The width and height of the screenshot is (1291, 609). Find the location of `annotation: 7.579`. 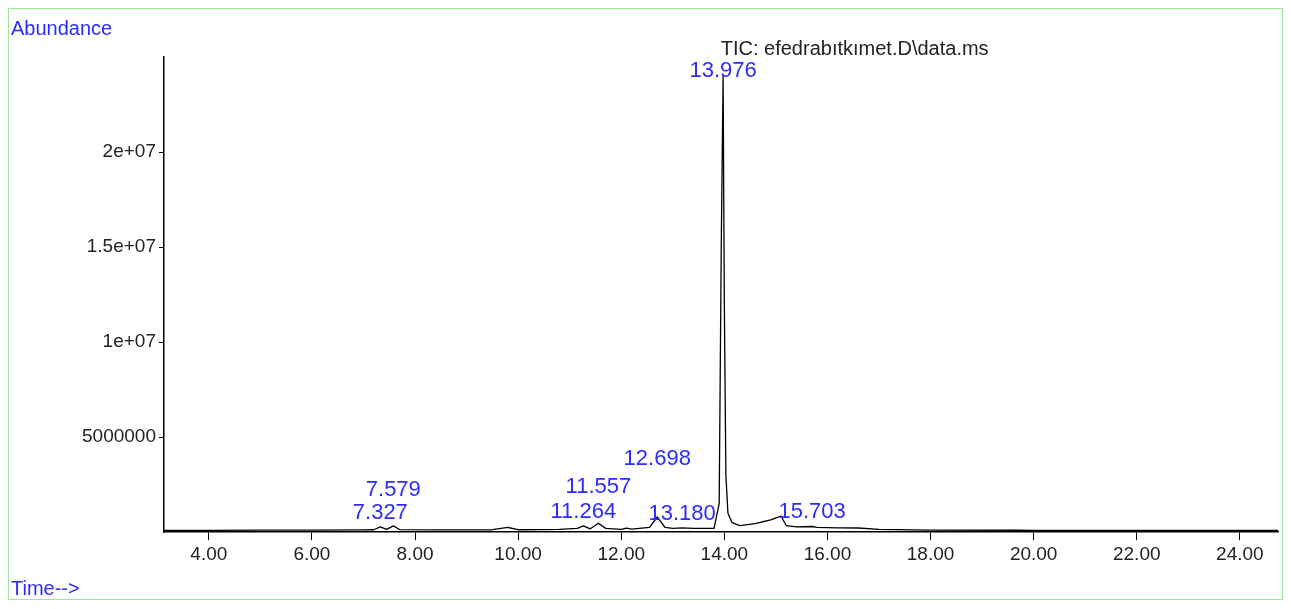

annotation: 7.579 is located at coordinates (393, 488).